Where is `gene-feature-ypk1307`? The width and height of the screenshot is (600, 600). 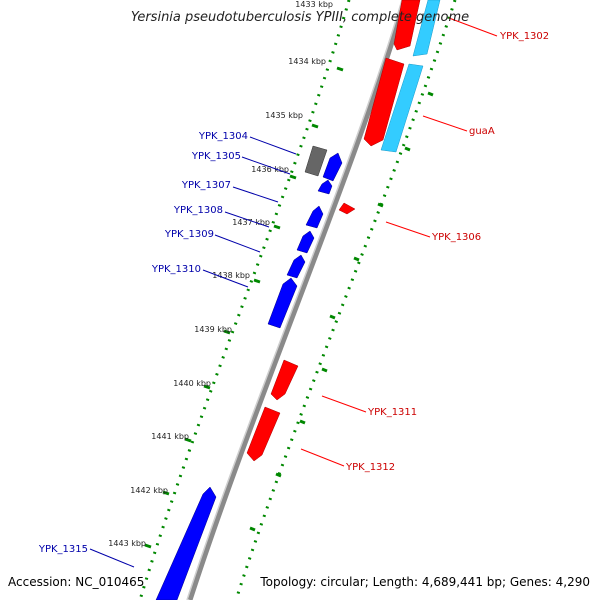
gene-feature-ypk1307 is located at coordinates (325, 187).